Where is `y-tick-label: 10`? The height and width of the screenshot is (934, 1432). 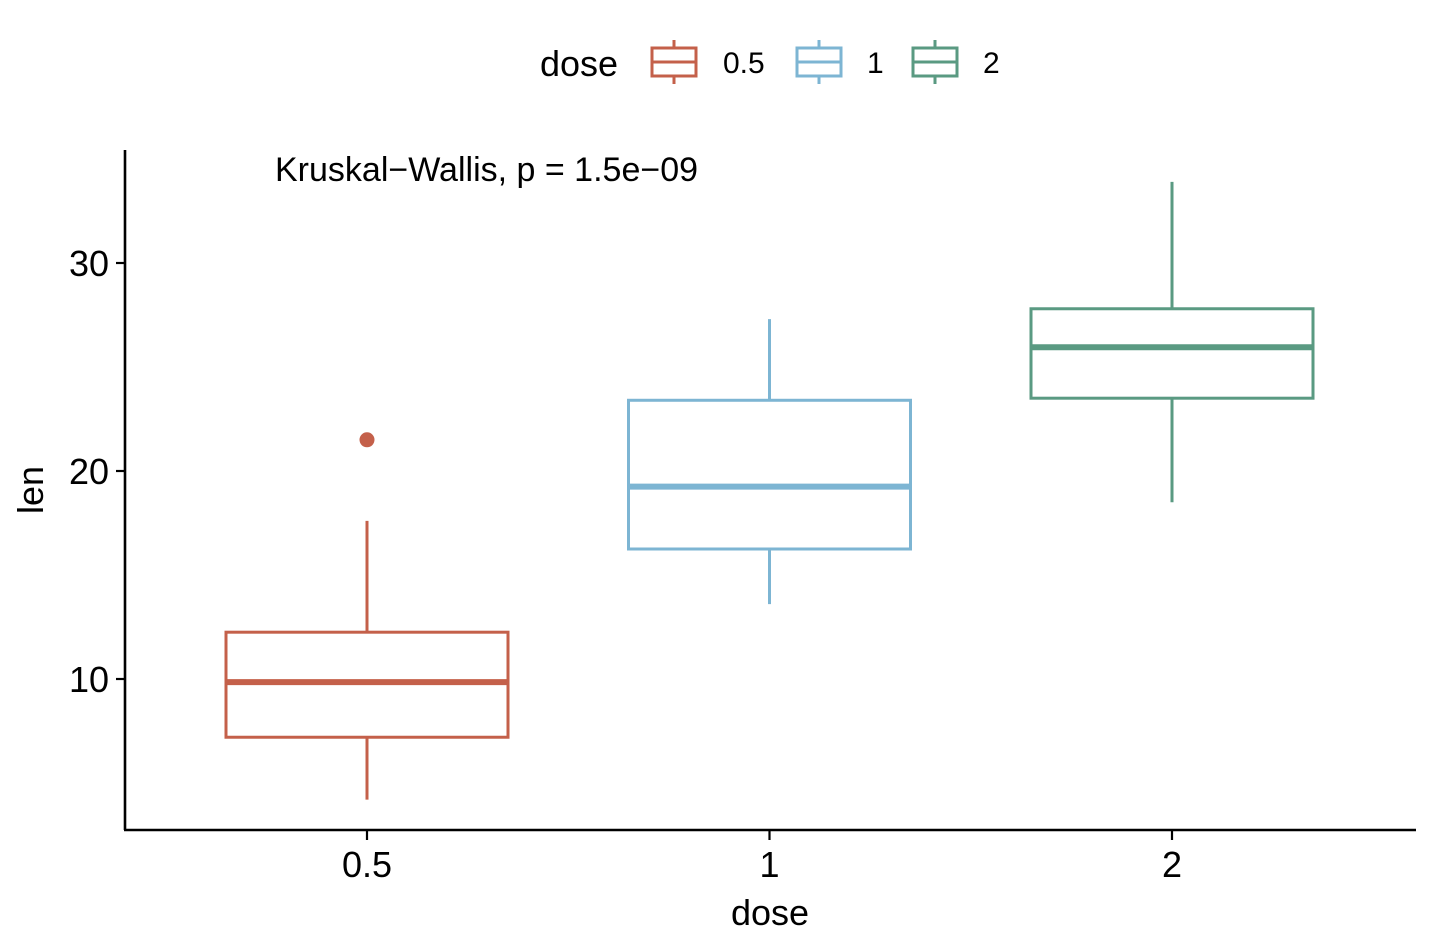
y-tick-label: 10 is located at coordinates (89, 679).